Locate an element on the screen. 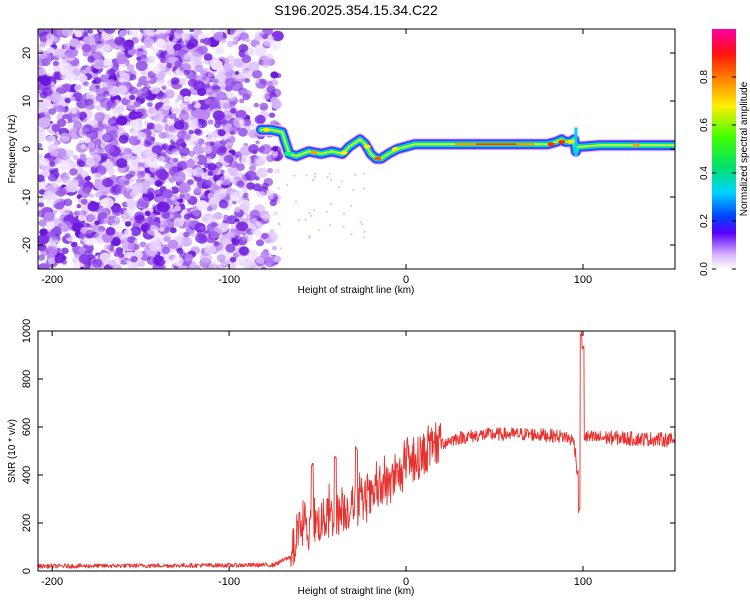 The width and height of the screenshot is (750, 600). y-tick-label: 400 is located at coordinates (27, 475).